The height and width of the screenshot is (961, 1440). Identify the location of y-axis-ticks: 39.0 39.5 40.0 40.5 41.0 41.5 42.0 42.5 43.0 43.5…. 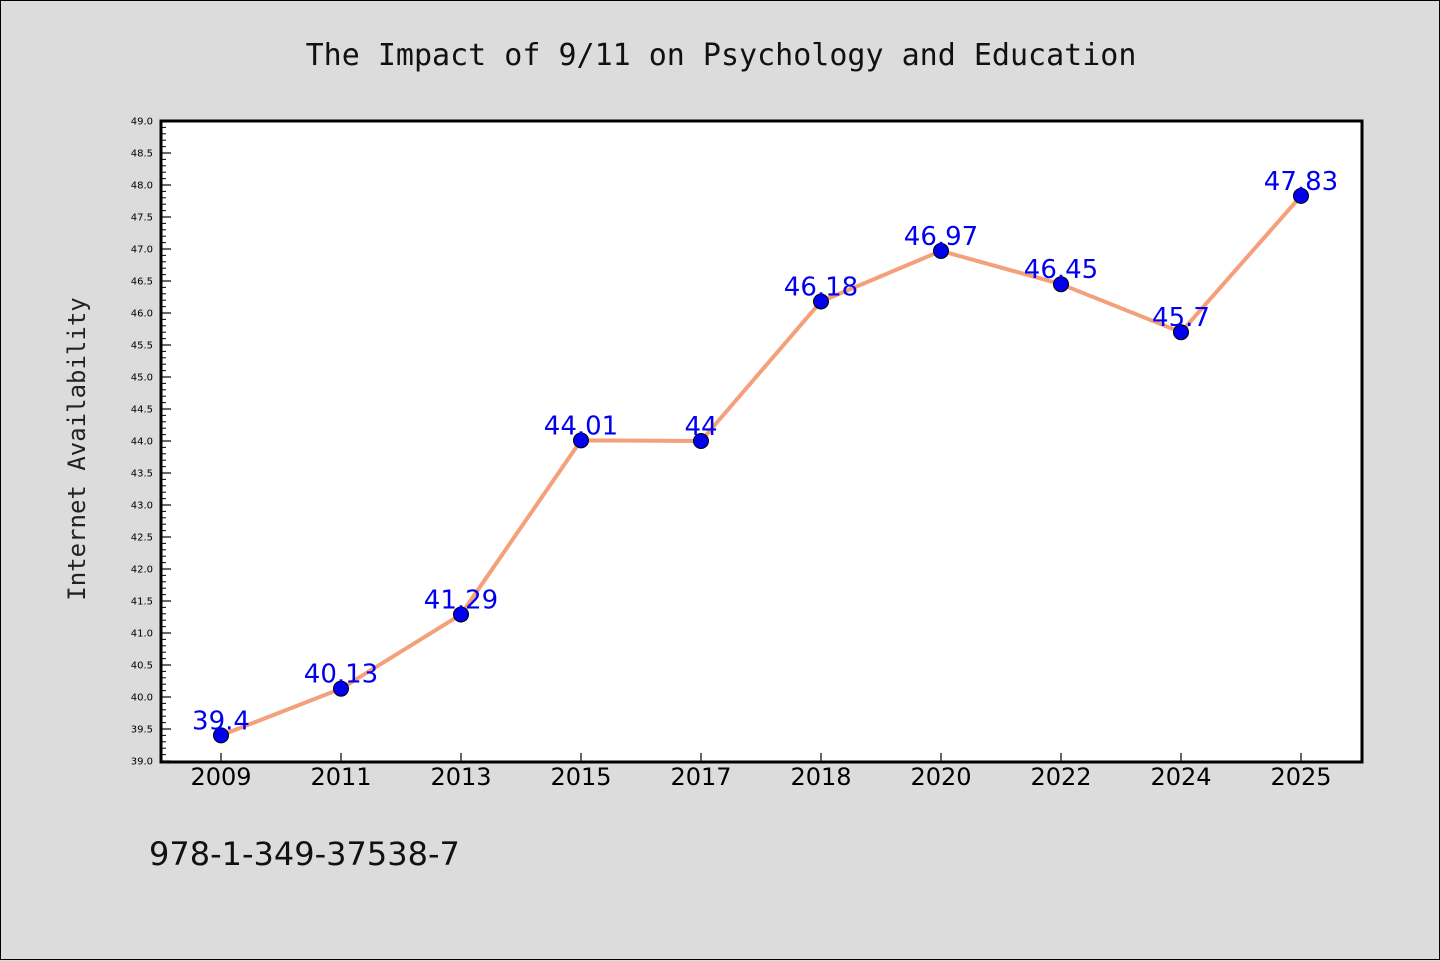
(151, 442).